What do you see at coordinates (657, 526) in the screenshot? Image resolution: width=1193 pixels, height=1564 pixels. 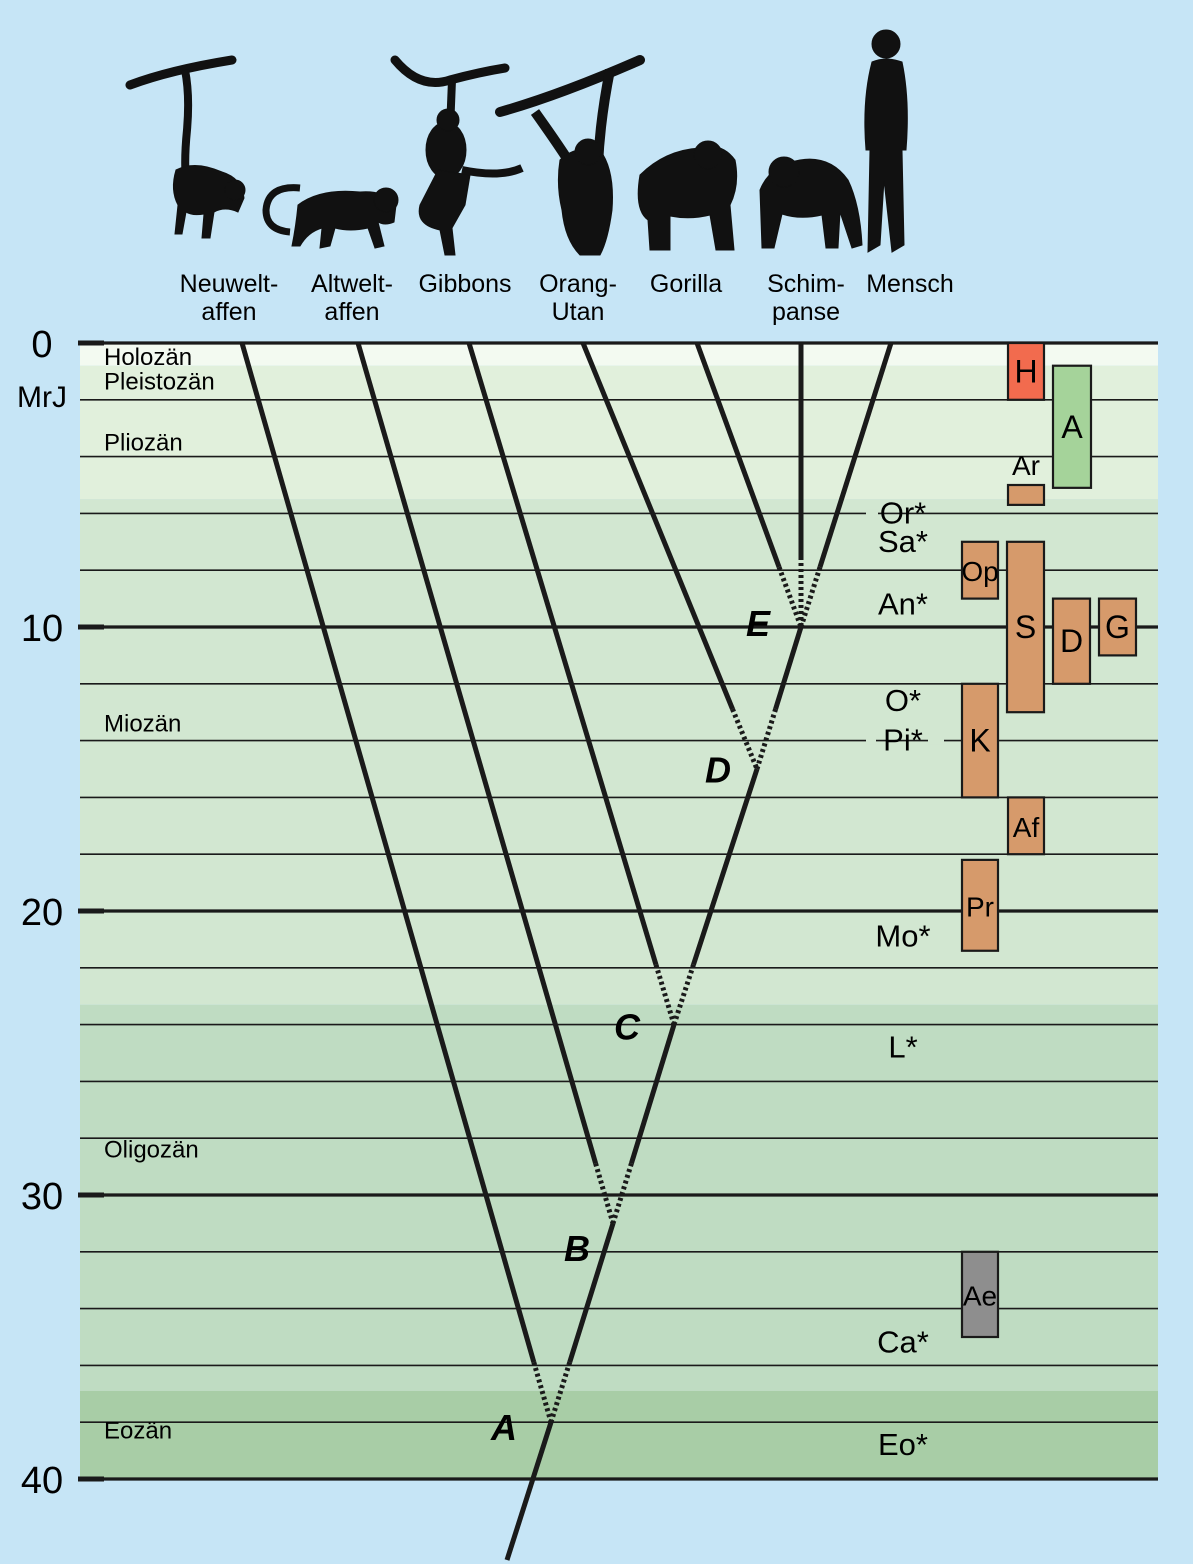 I see `orang-branch-solid` at bounding box center [657, 526].